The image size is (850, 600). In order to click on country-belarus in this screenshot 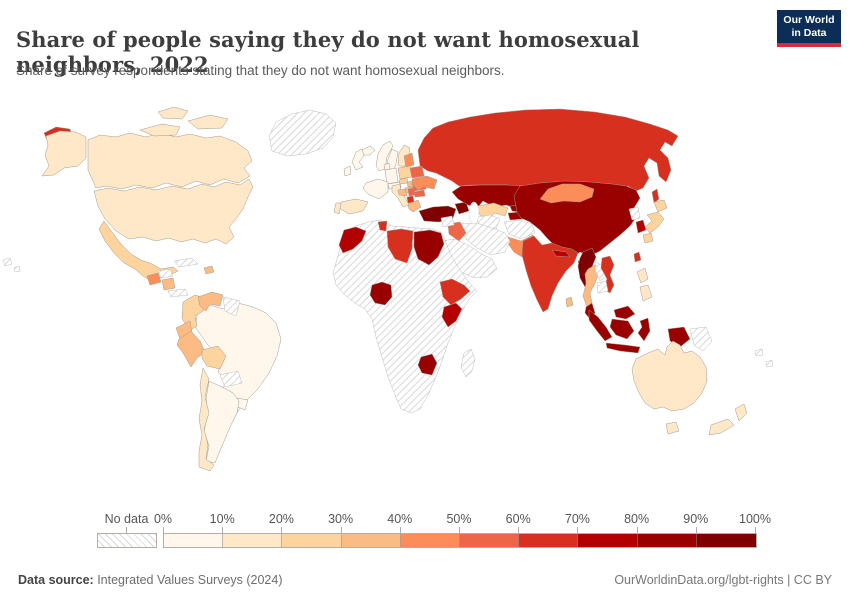, I will do `click(417, 172)`.